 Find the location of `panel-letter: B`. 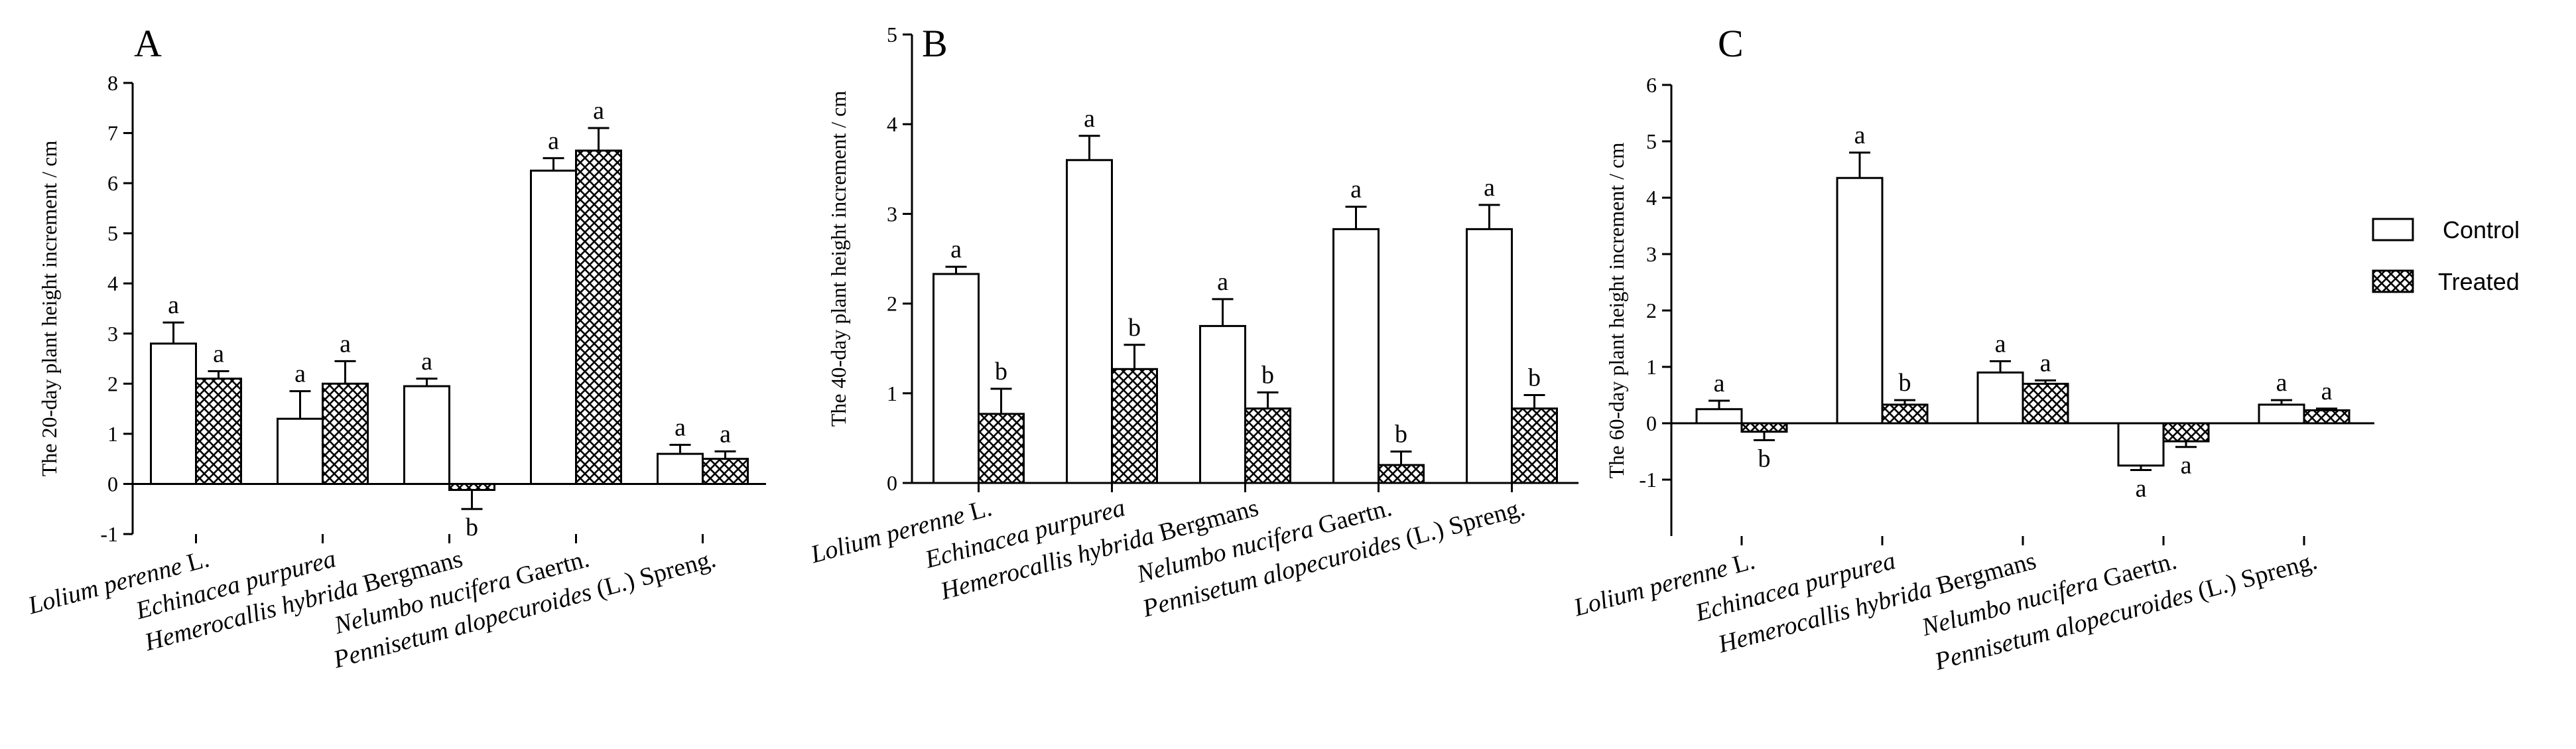

panel-letter: B is located at coordinates (935, 44).